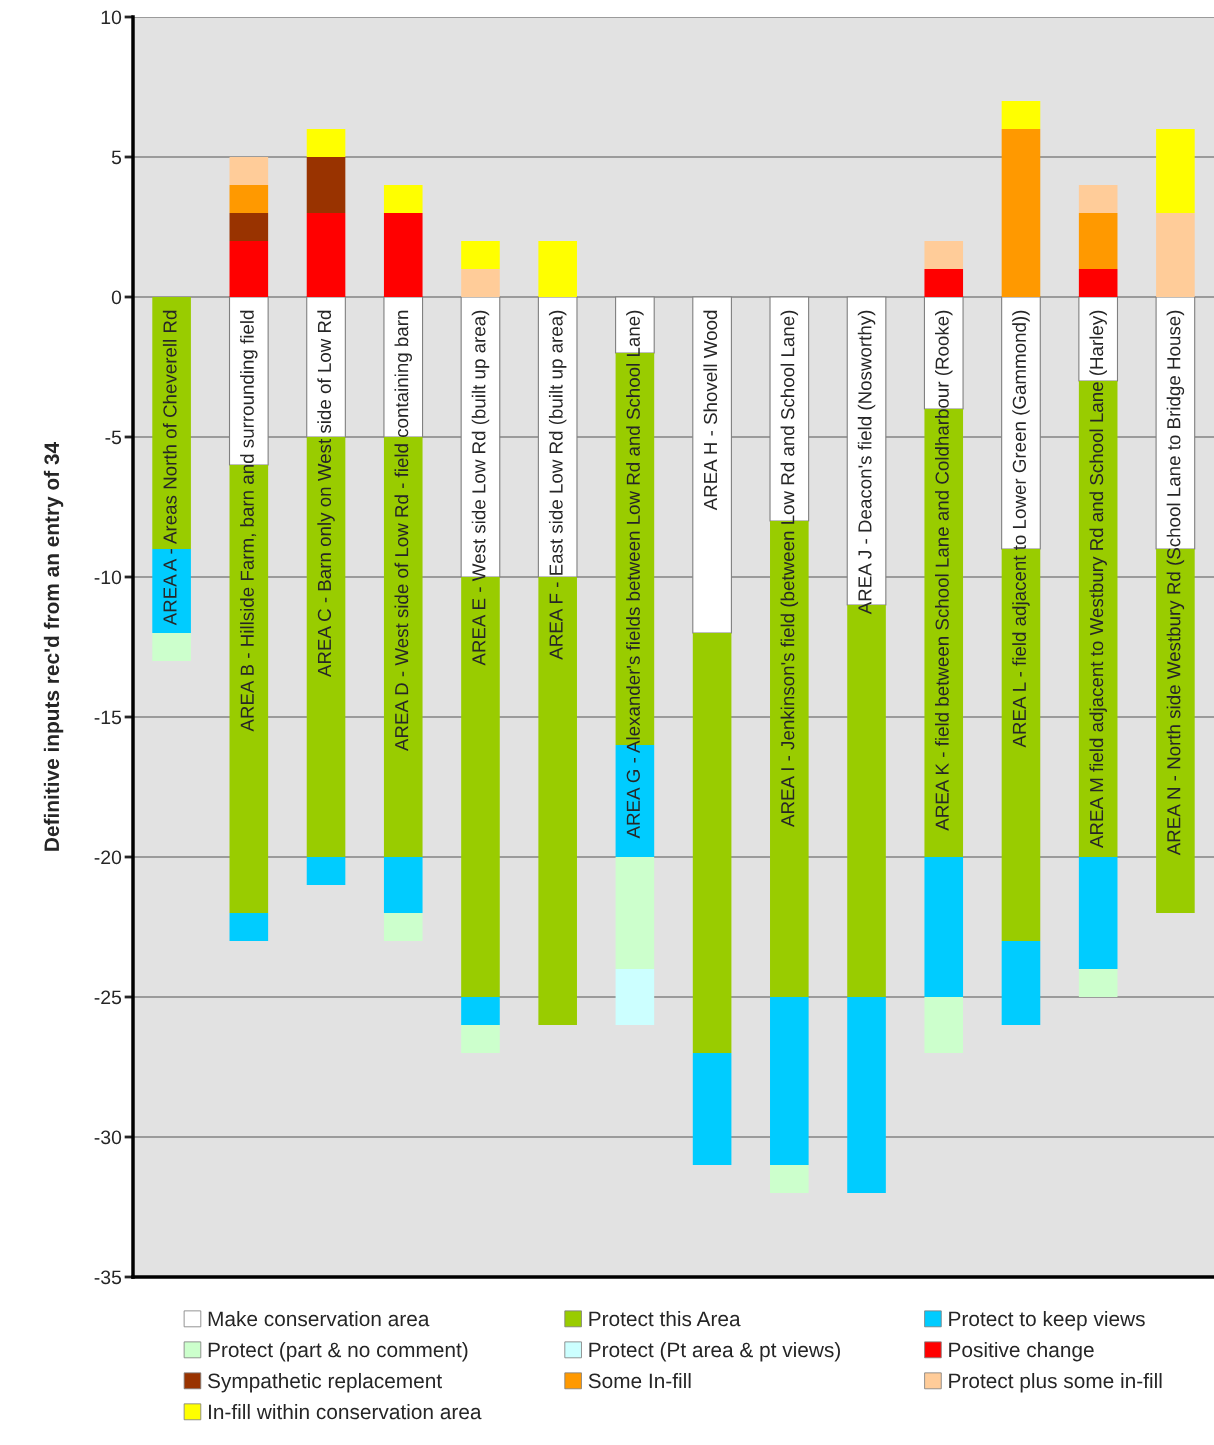  I want to click on legend-label: Protect this Area, so click(665, 1318).